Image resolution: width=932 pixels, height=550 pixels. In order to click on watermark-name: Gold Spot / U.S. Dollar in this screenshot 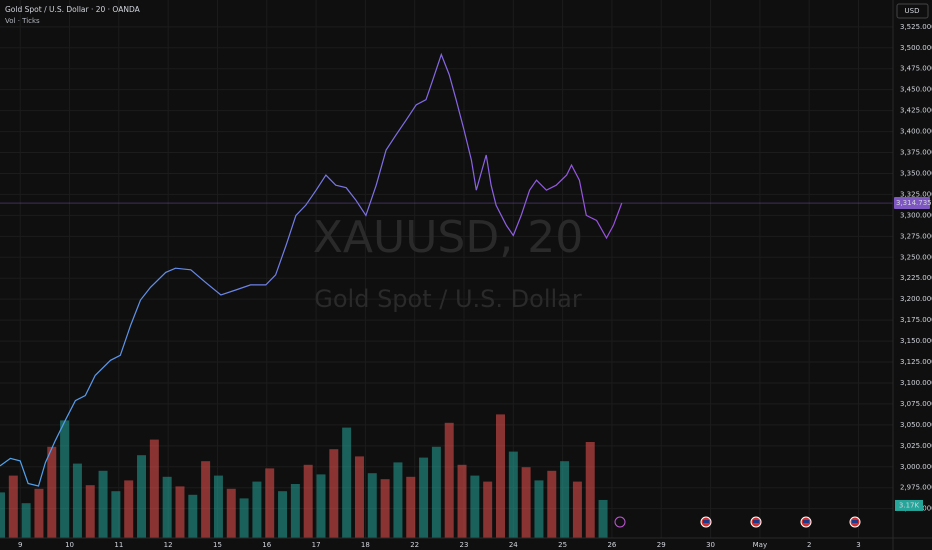, I will do `click(448, 299)`.